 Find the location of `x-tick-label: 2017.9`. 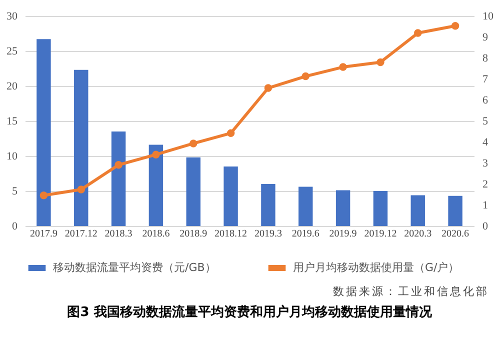

x-tick-label: 2017.9 is located at coordinates (44, 234).